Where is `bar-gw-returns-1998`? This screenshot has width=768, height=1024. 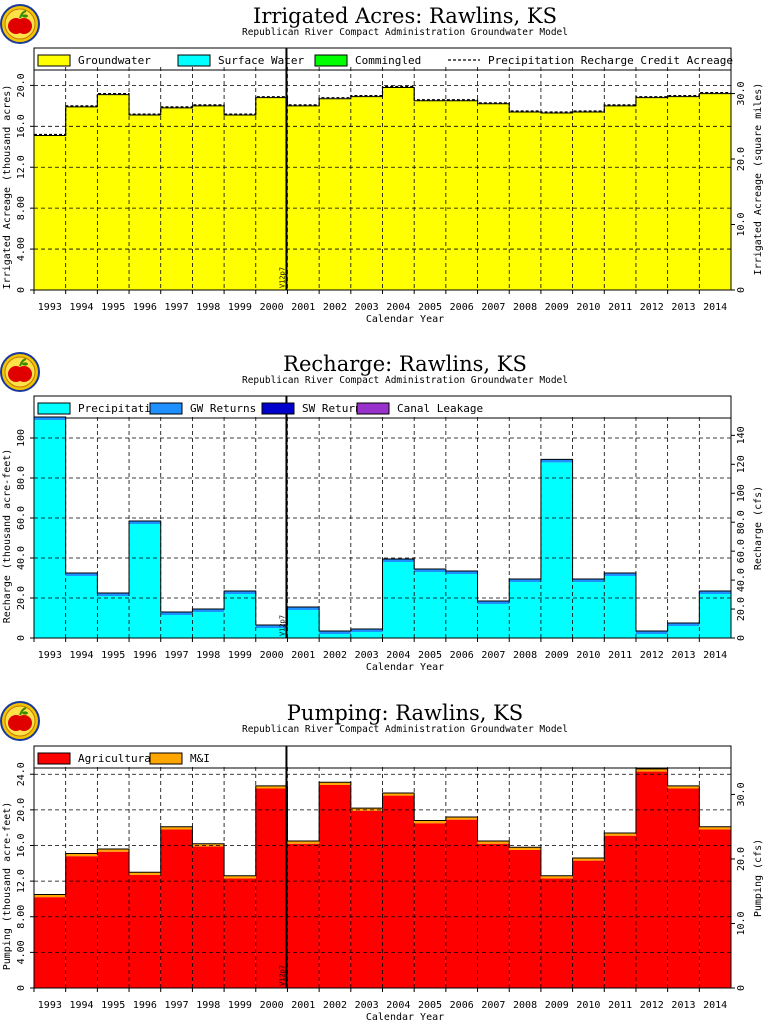
bar-gw-returns-1998 is located at coordinates (208, 610).